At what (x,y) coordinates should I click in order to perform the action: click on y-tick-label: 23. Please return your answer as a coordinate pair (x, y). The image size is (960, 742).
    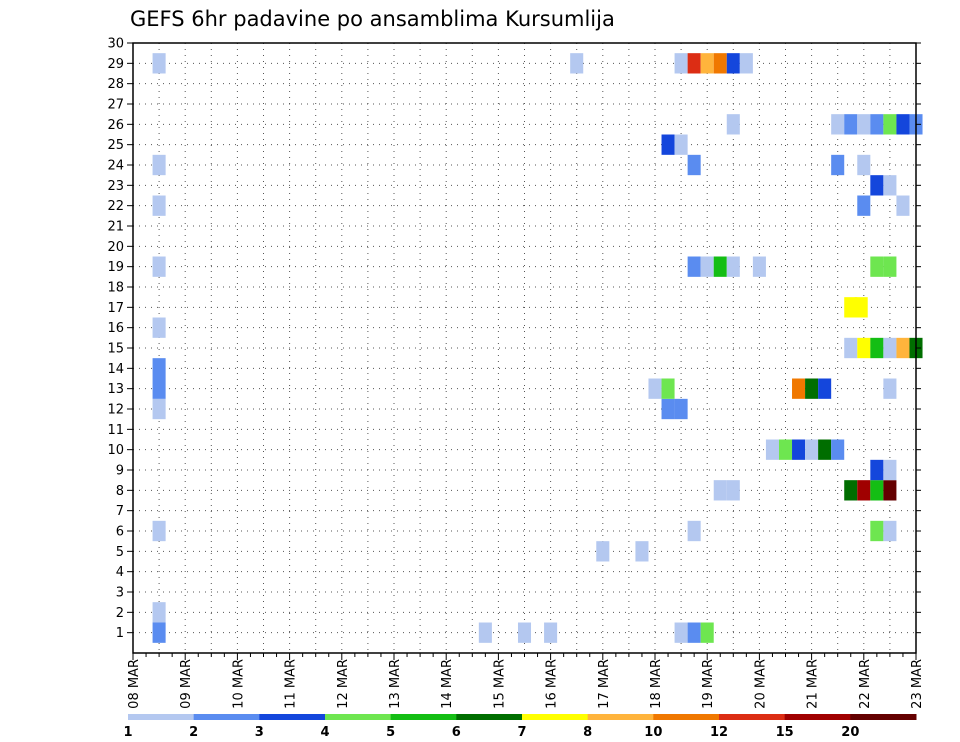
    Looking at the image, I should click on (115, 186).